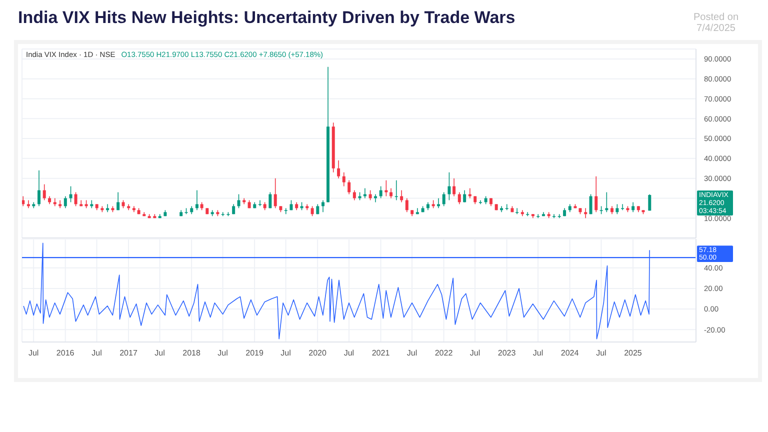 This screenshot has height=432, width=768. What do you see at coordinates (716, 23) in the screenshot?
I see `chart-subtitle: Posted on 7/4/2025` at bounding box center [716, 23].